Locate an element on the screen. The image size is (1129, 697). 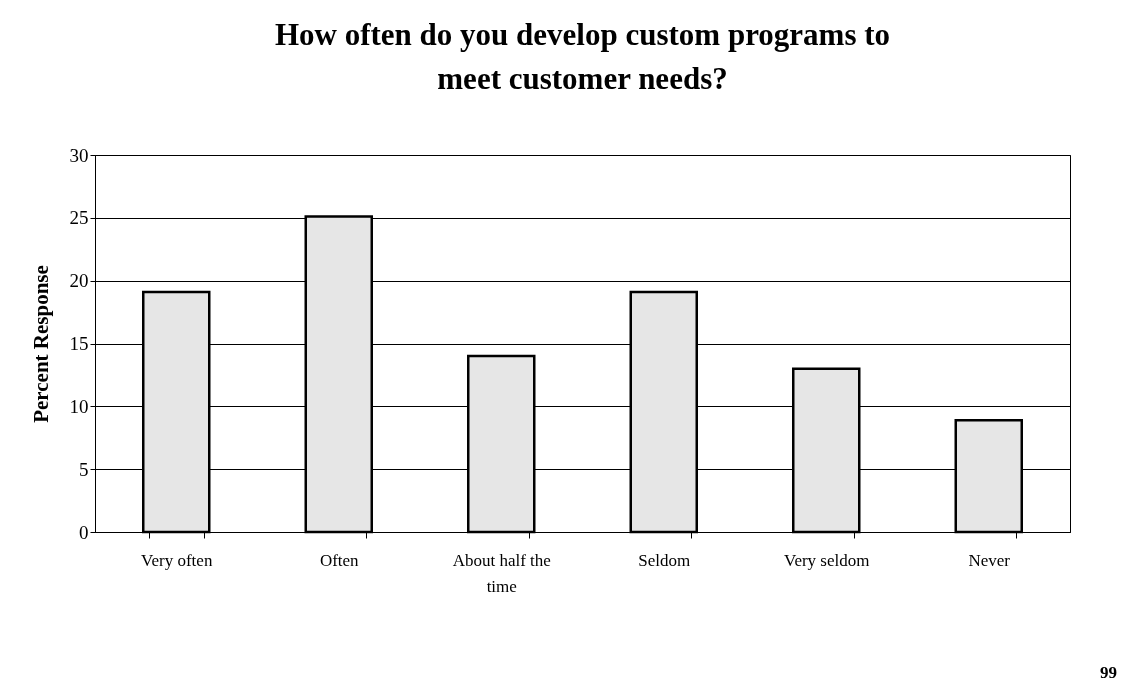
y-tick-label: 5 is located at coordinates (84, 469).